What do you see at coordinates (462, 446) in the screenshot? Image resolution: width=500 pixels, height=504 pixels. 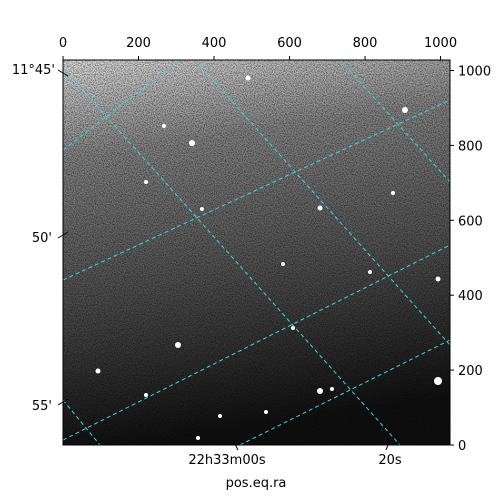 I see `y-tick-label: 0` at bounding box center [462, 446].